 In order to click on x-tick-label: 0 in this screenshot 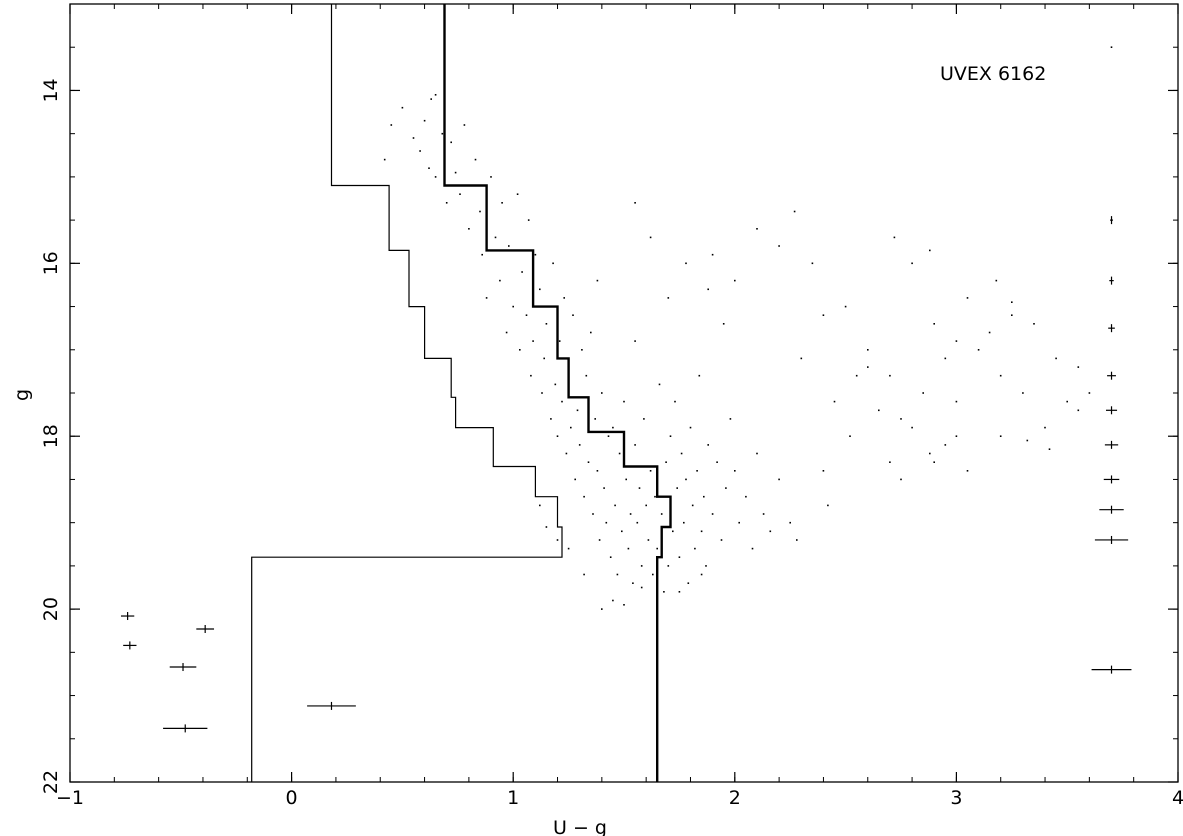, I will do `click(292, 798)`.